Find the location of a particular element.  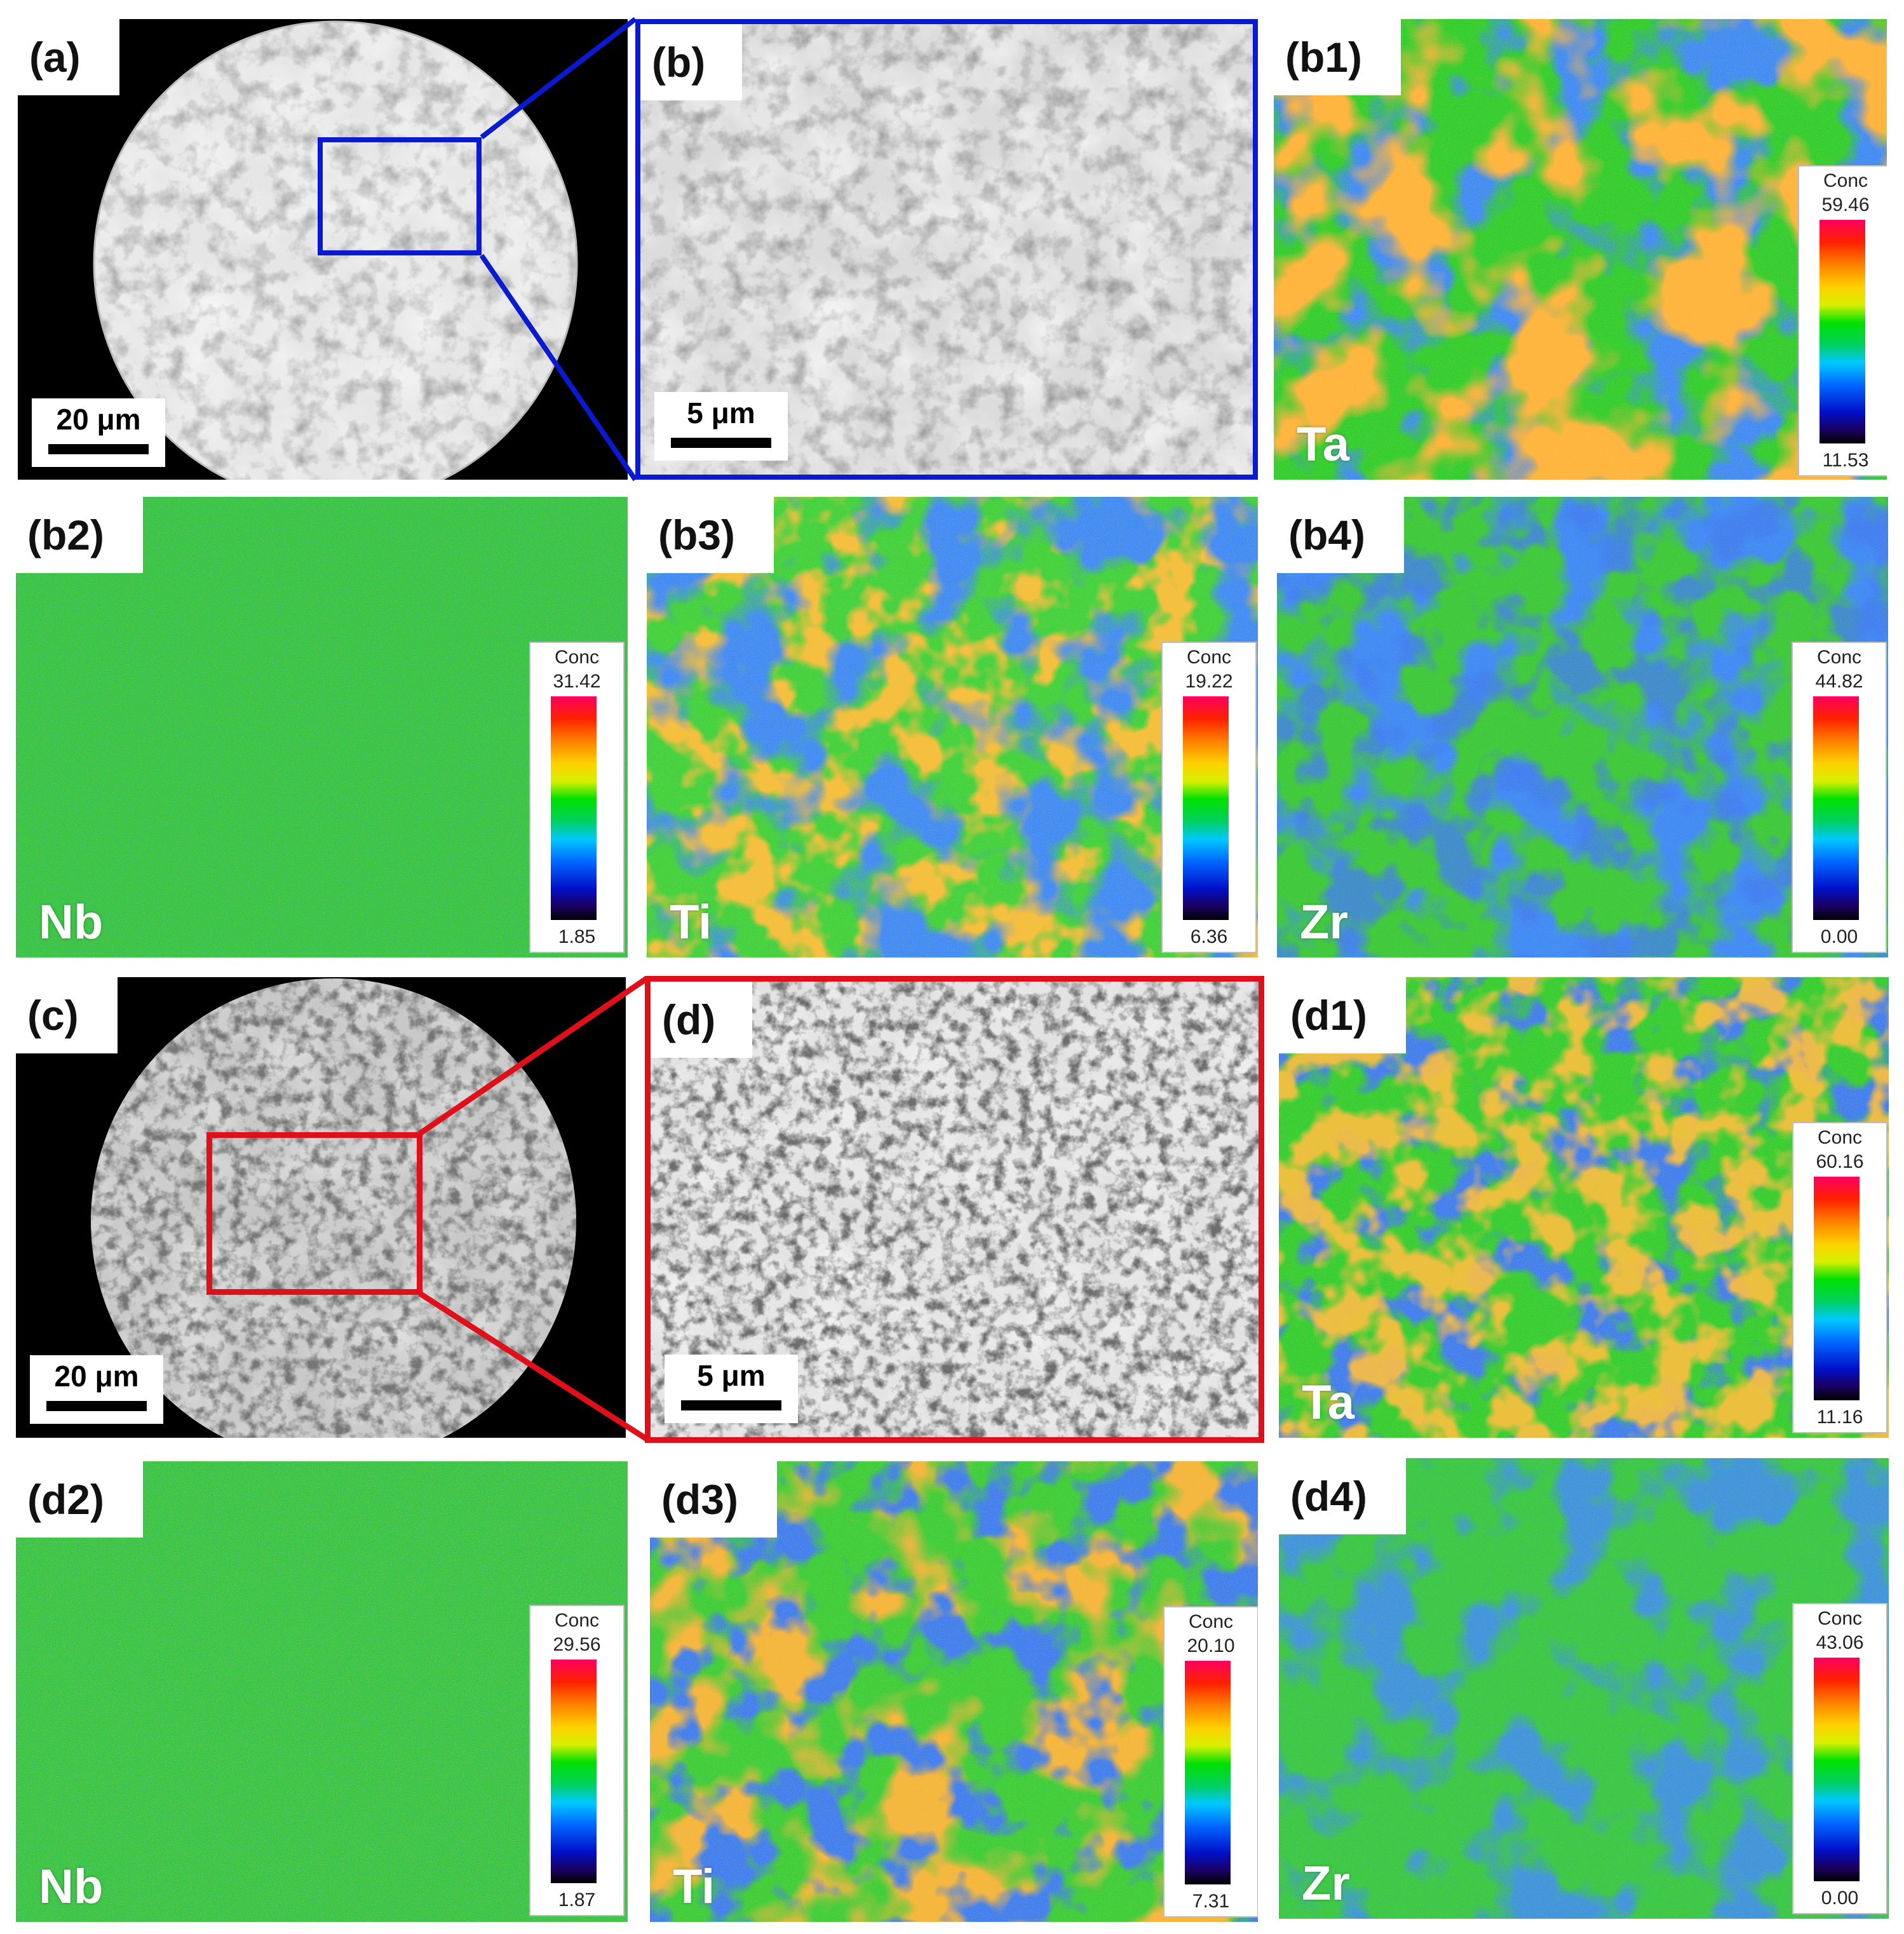

panel-a: (a) 20 μm is located at coordinates (323, 249).